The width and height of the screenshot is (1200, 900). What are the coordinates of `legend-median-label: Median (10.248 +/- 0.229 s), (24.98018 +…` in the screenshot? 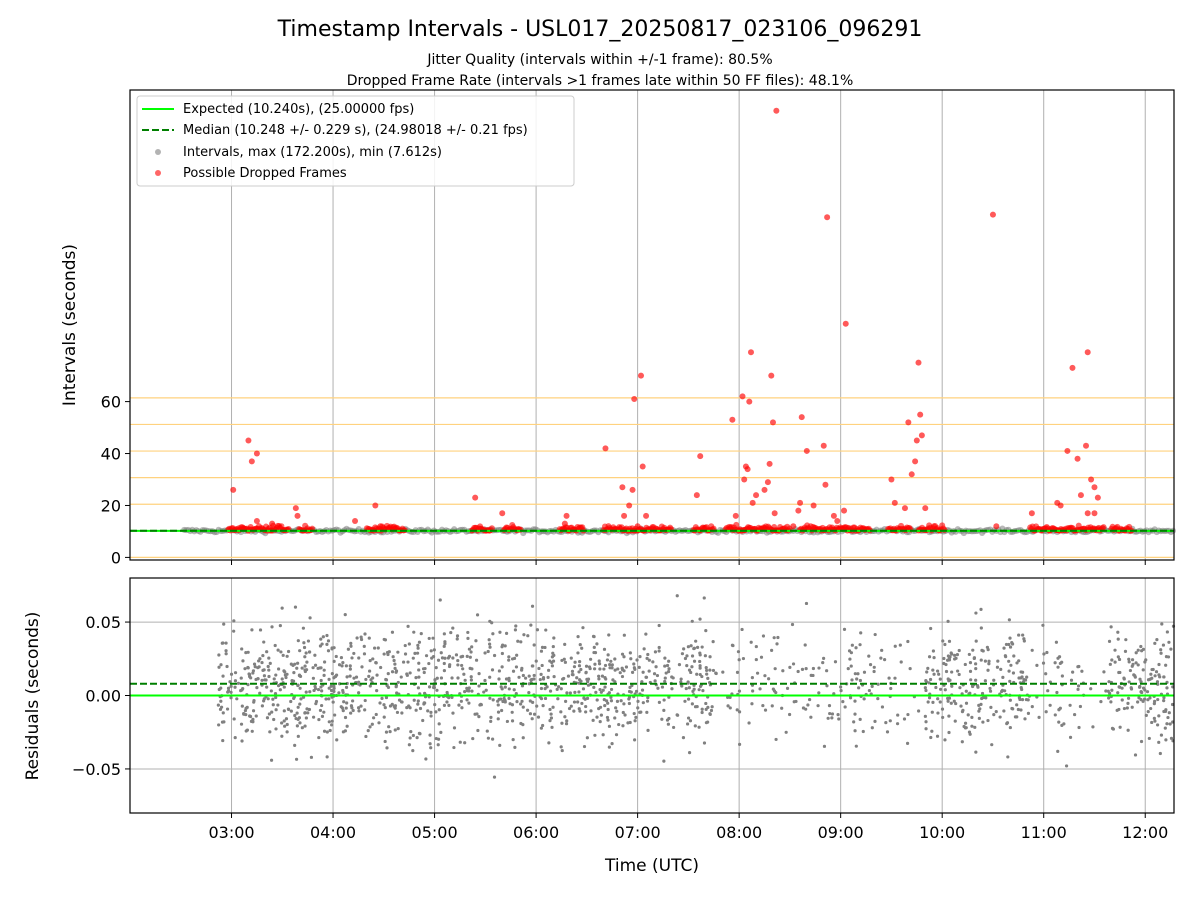 It's located at (355, 130).